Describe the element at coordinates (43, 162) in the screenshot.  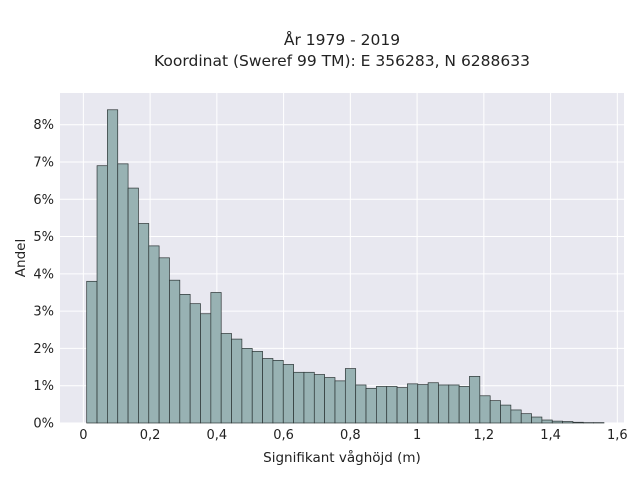
I see `y-tick-label-7: 7%` at that location.